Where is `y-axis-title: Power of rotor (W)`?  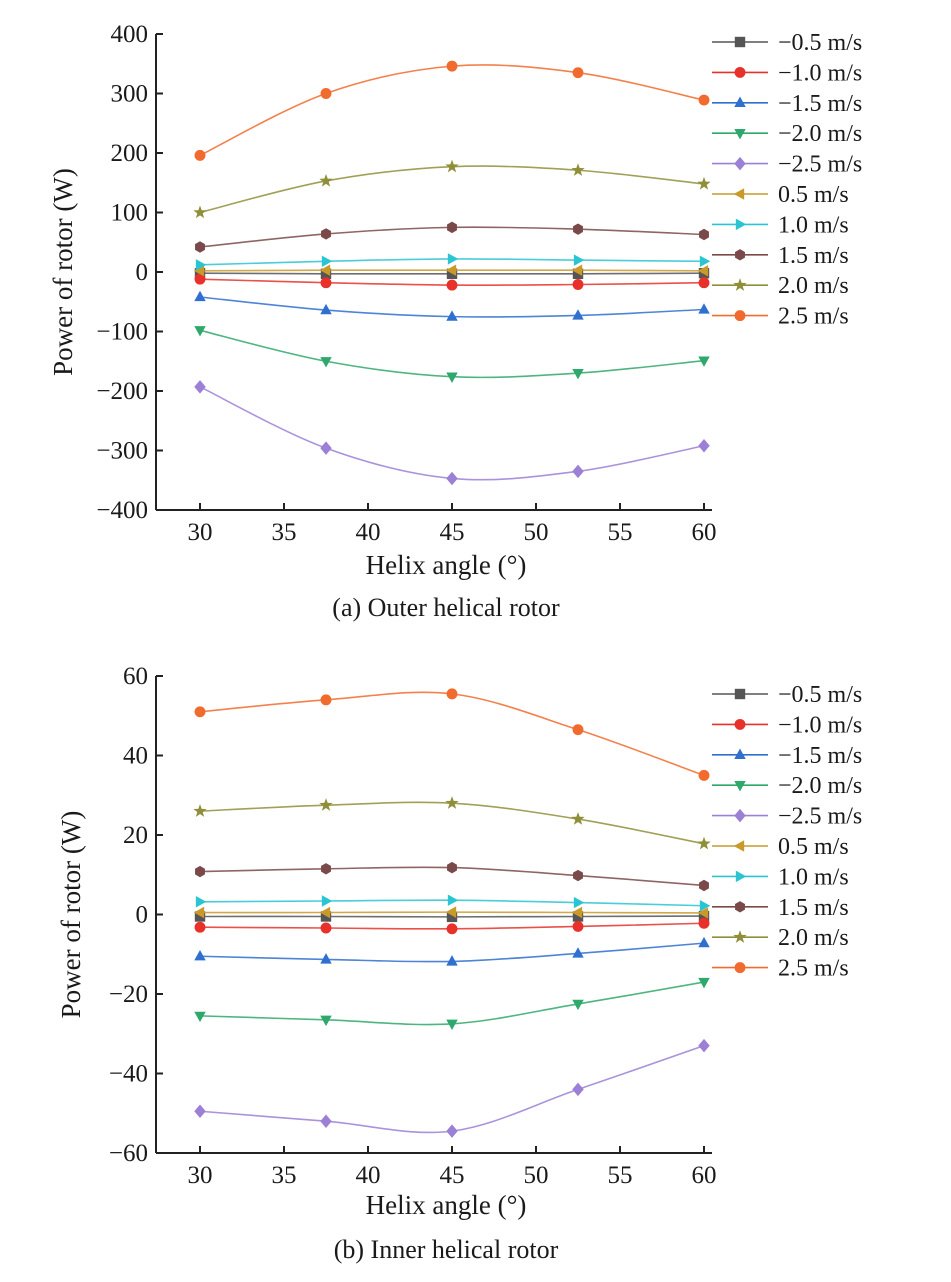
y-axis-title: Power of rotor (W) is located at coordinates (63, 272).